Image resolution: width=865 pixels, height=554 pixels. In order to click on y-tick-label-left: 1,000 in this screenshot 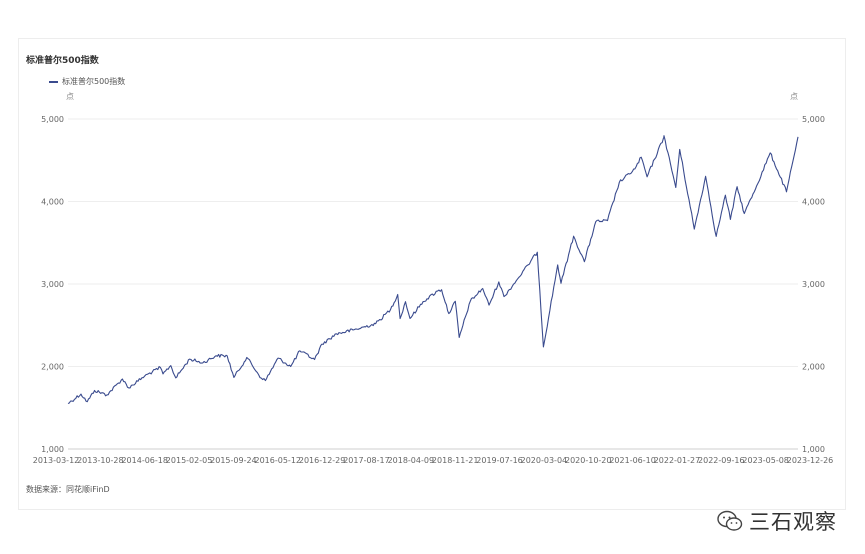, I will do `click(52, 449)`.